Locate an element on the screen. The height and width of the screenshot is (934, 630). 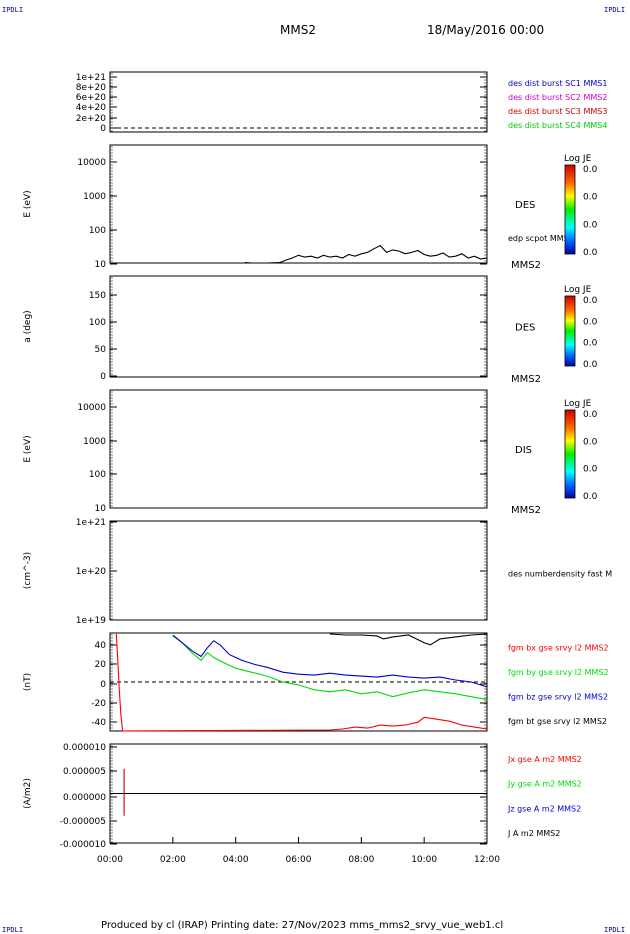
y-tick-label: -0.000010 is located at coordinates (83, 845).